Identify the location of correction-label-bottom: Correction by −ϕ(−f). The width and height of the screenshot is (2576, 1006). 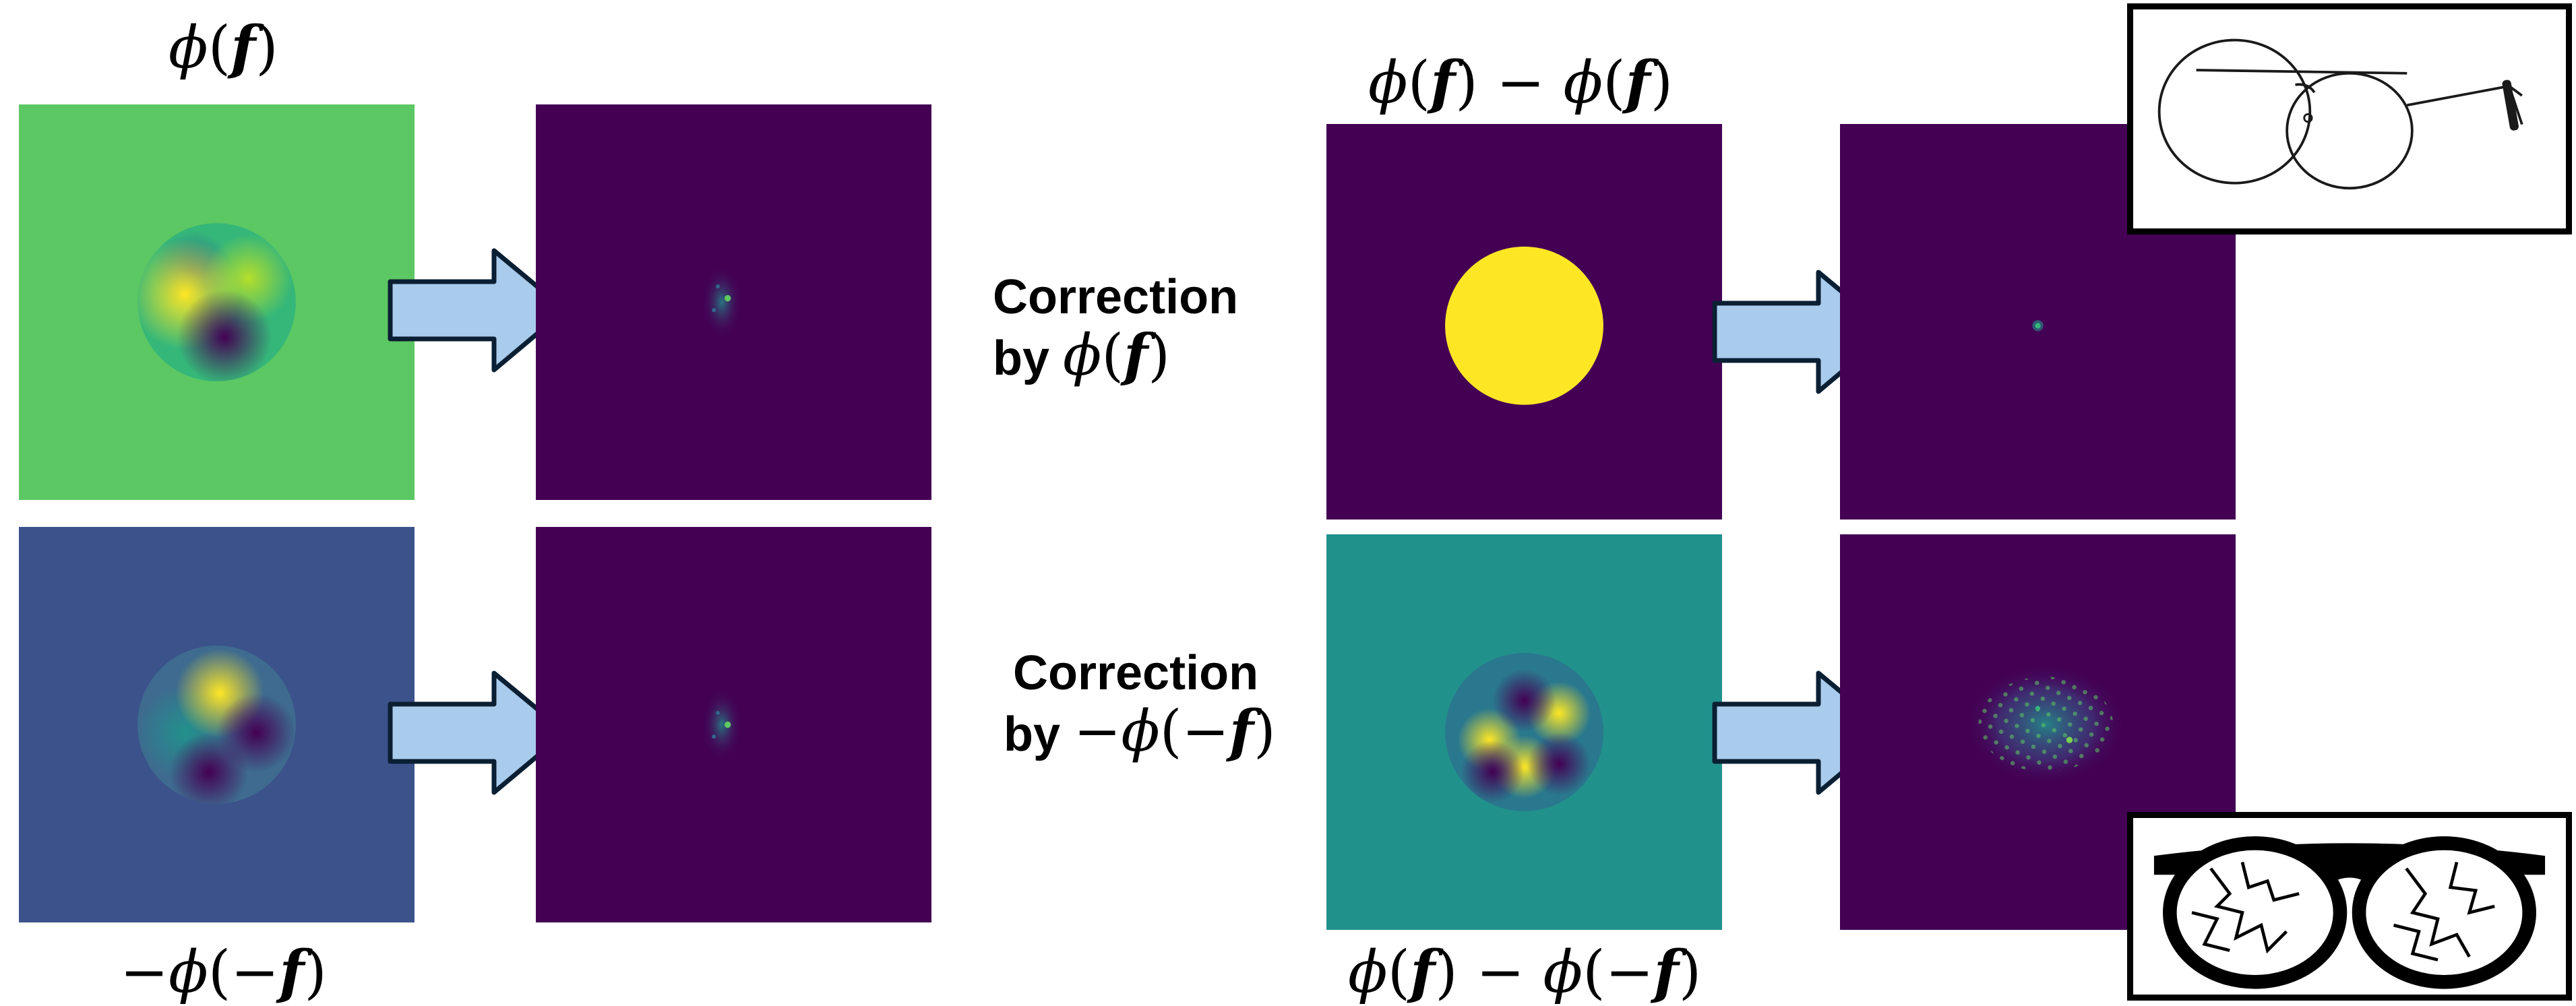
(1140, 704).